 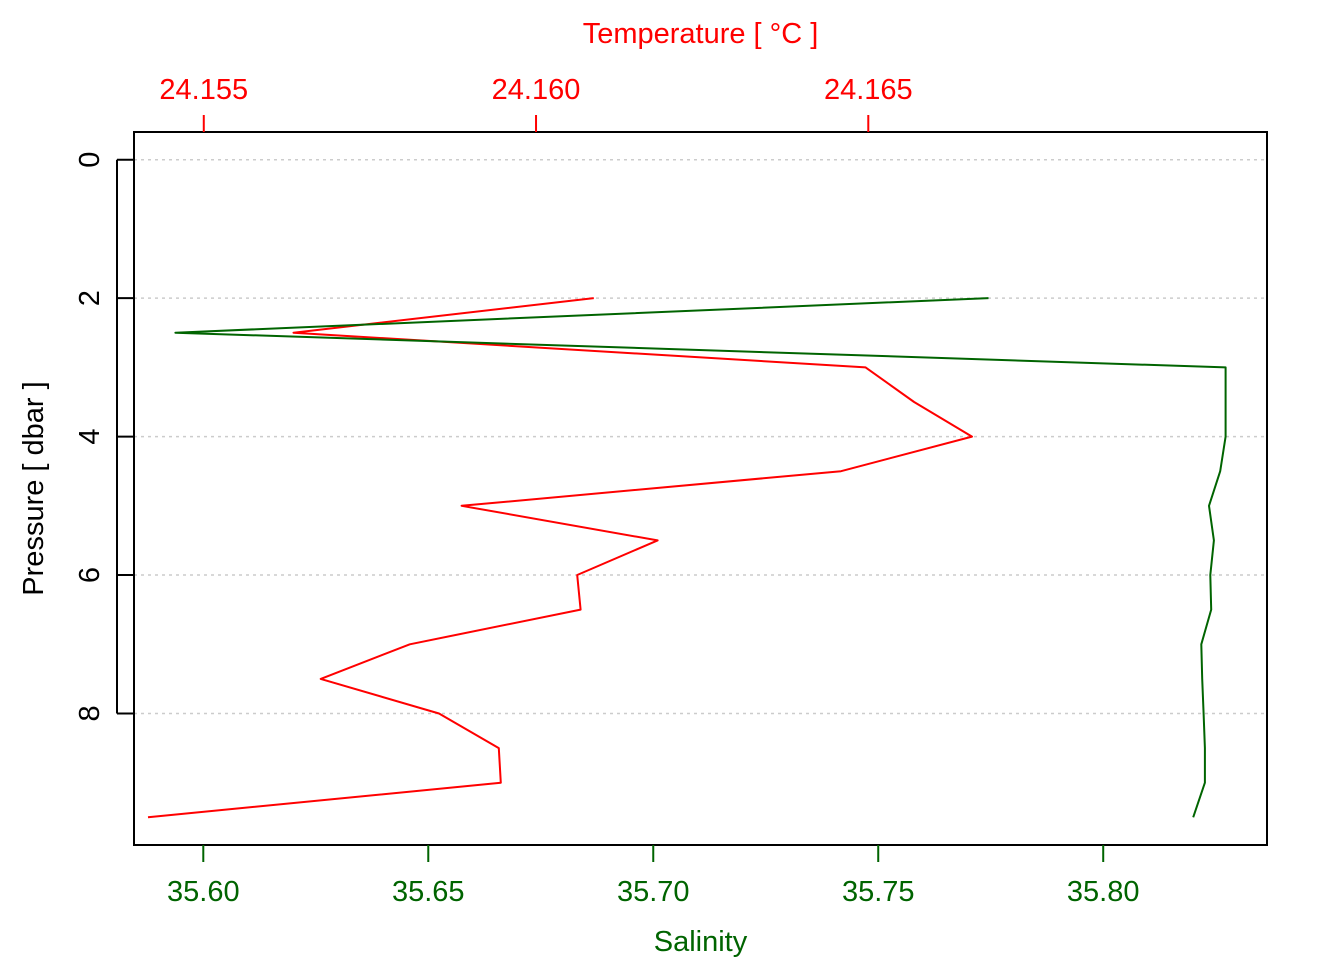 What do you see at coordinates (203, 90) in the screenshot?
I see `top-tick-label-0: 24.155` at bounding box center [203, 90].